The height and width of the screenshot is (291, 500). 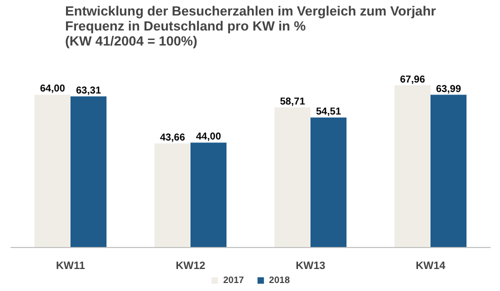 I want to click on legend-label: 2017, so click(x=233, y=280).